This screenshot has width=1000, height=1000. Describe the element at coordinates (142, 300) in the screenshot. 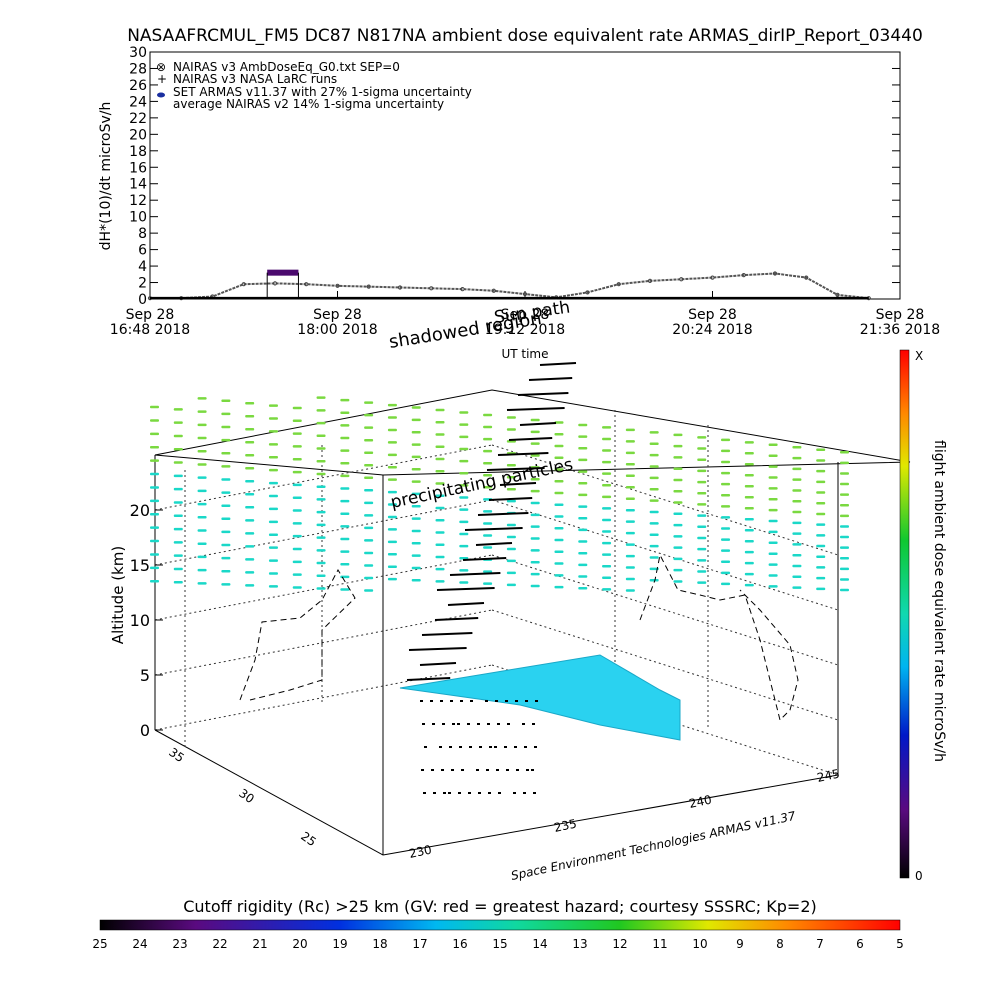

I see `y-tick-label: 0` at that location.